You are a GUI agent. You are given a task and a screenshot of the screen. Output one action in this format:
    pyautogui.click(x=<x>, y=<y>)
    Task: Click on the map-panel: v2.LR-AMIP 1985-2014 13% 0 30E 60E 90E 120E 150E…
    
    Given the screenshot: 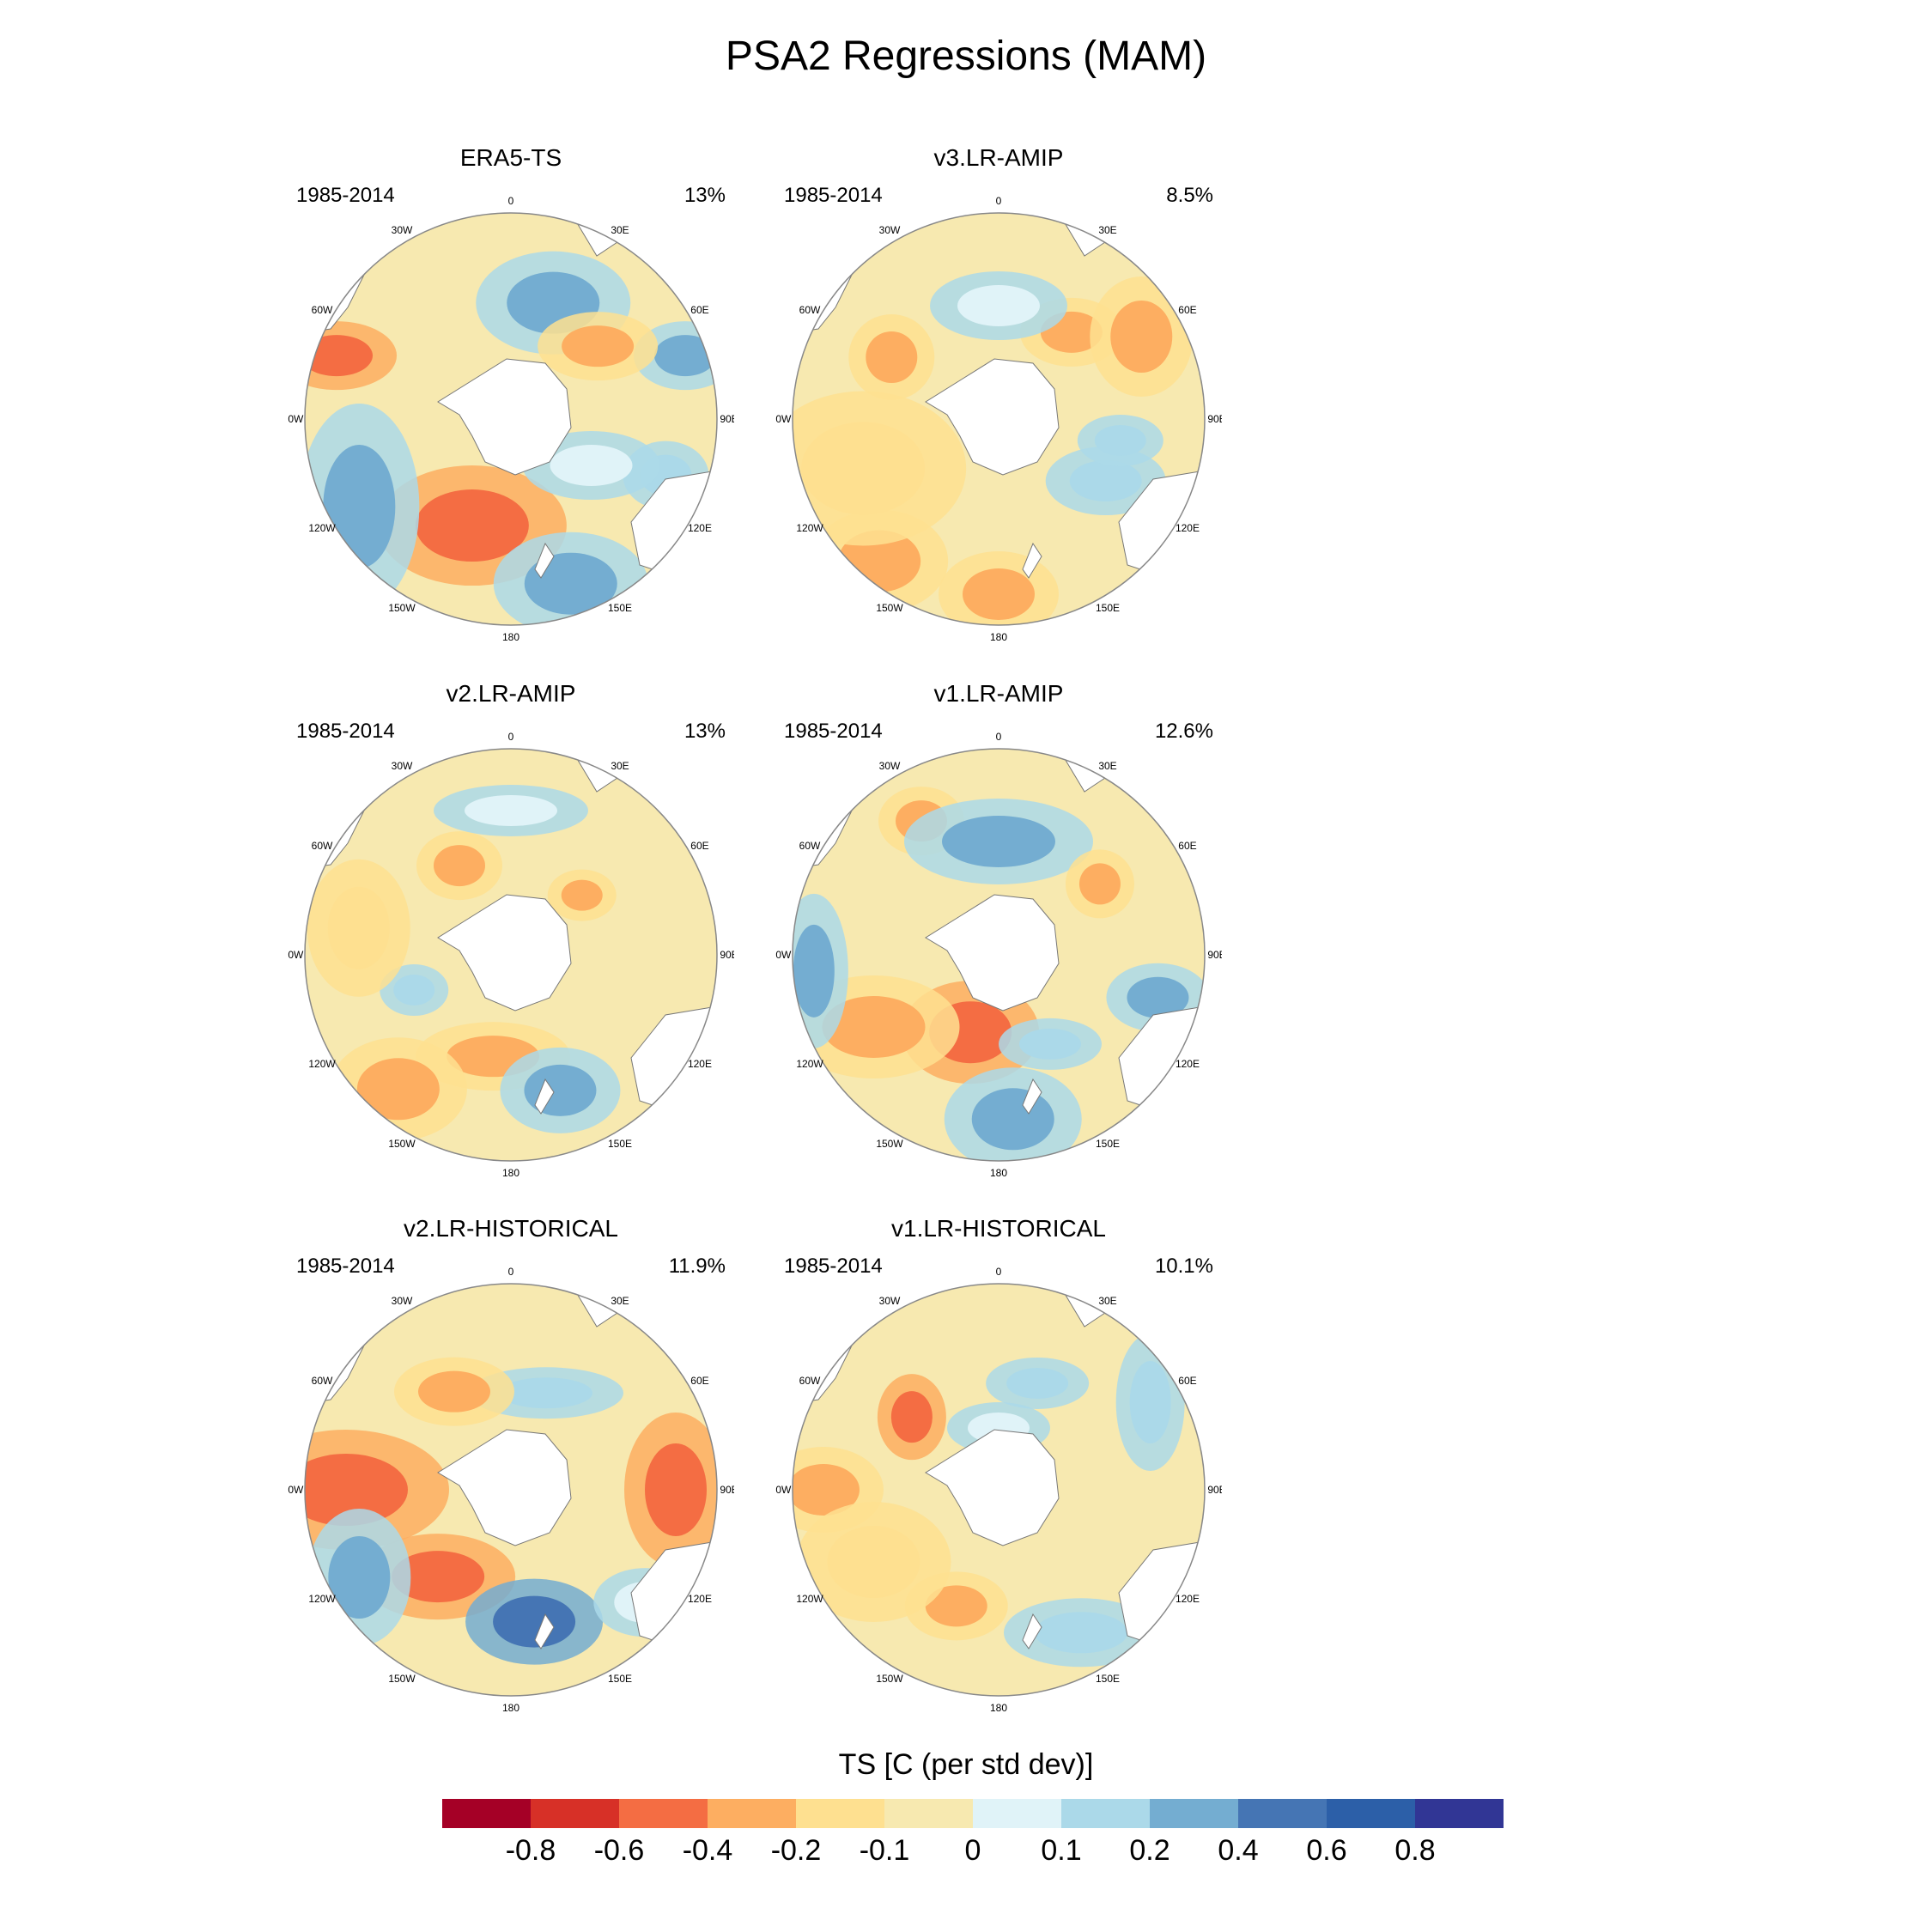 What is the action you would take?
    pyautogui.click(x=511, y=929)
    